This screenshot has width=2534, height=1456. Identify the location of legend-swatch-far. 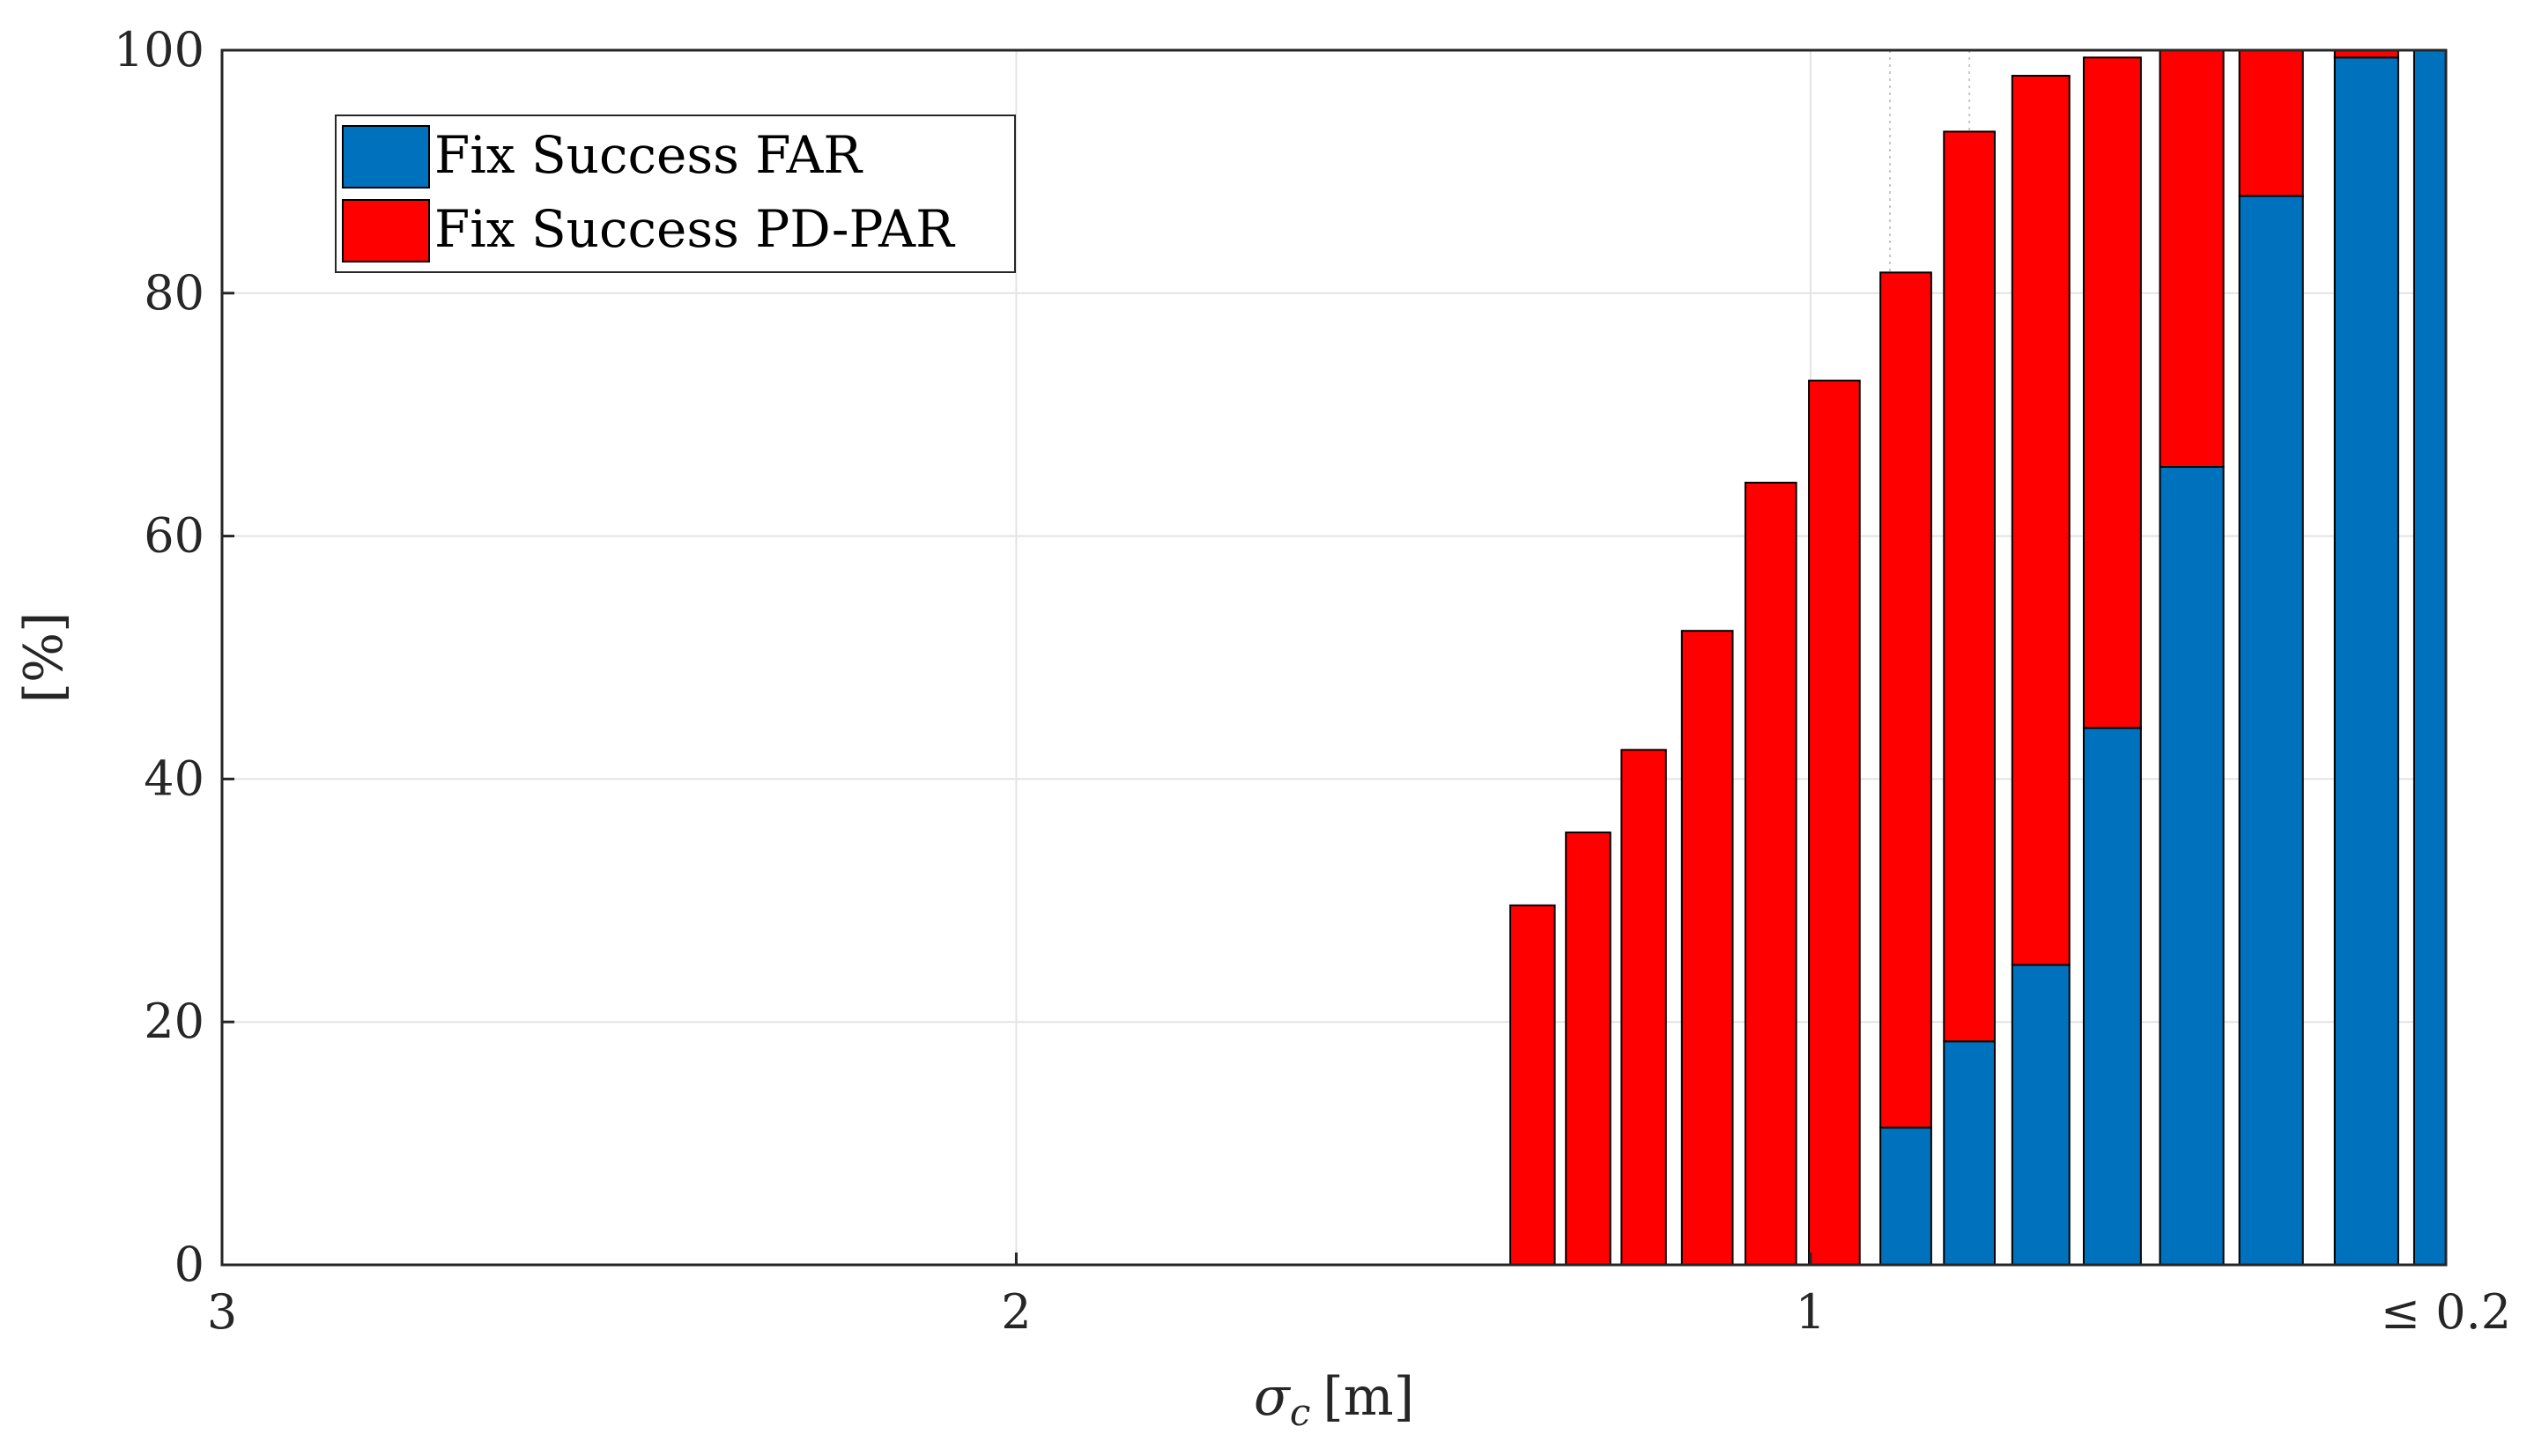
(386, 156).